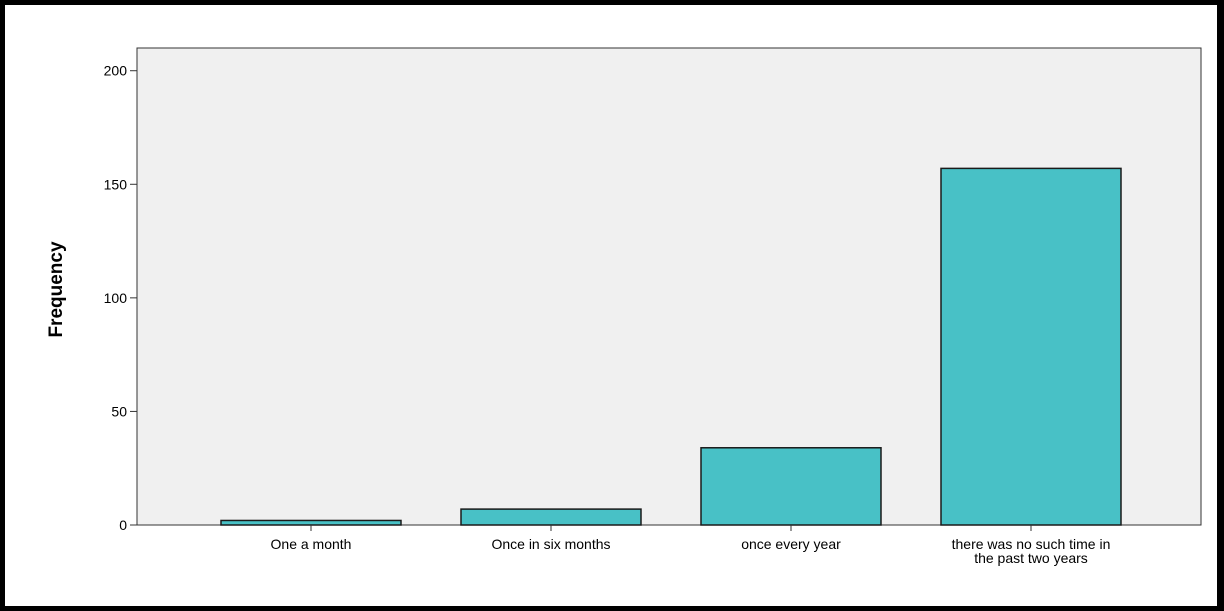  What do you see at coordinates (550, 544) in the screenshot?
I see `x-tick-label: Once in six months` at bounding box center [550, 544].